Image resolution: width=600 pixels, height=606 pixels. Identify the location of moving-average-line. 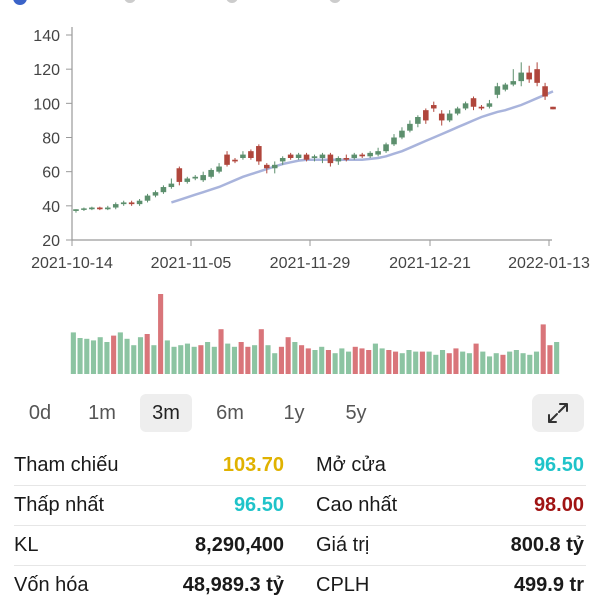
(362, 147).